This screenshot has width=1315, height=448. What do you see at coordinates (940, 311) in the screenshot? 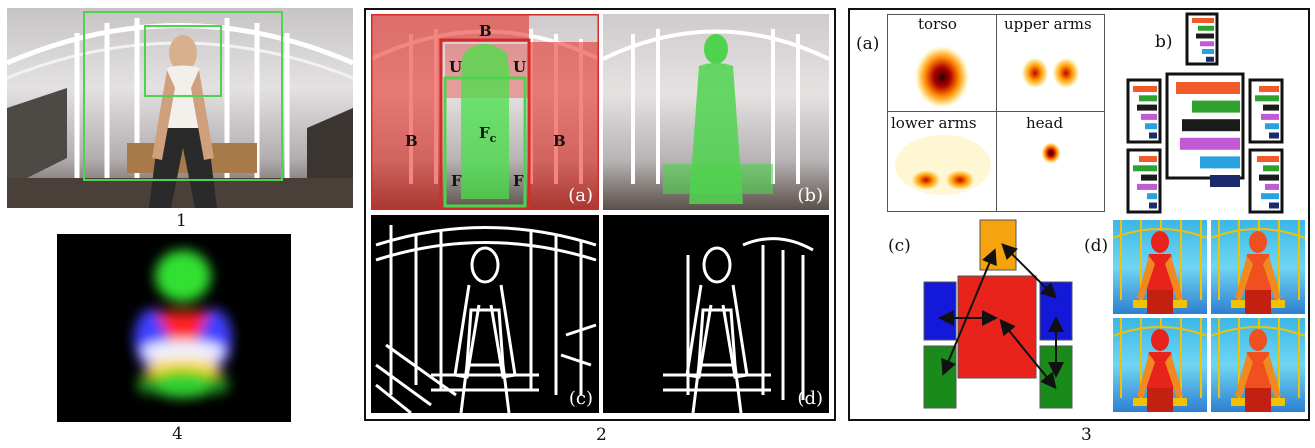
I see `graph-node-upper-arm-left` at bounding box center [940, 311].